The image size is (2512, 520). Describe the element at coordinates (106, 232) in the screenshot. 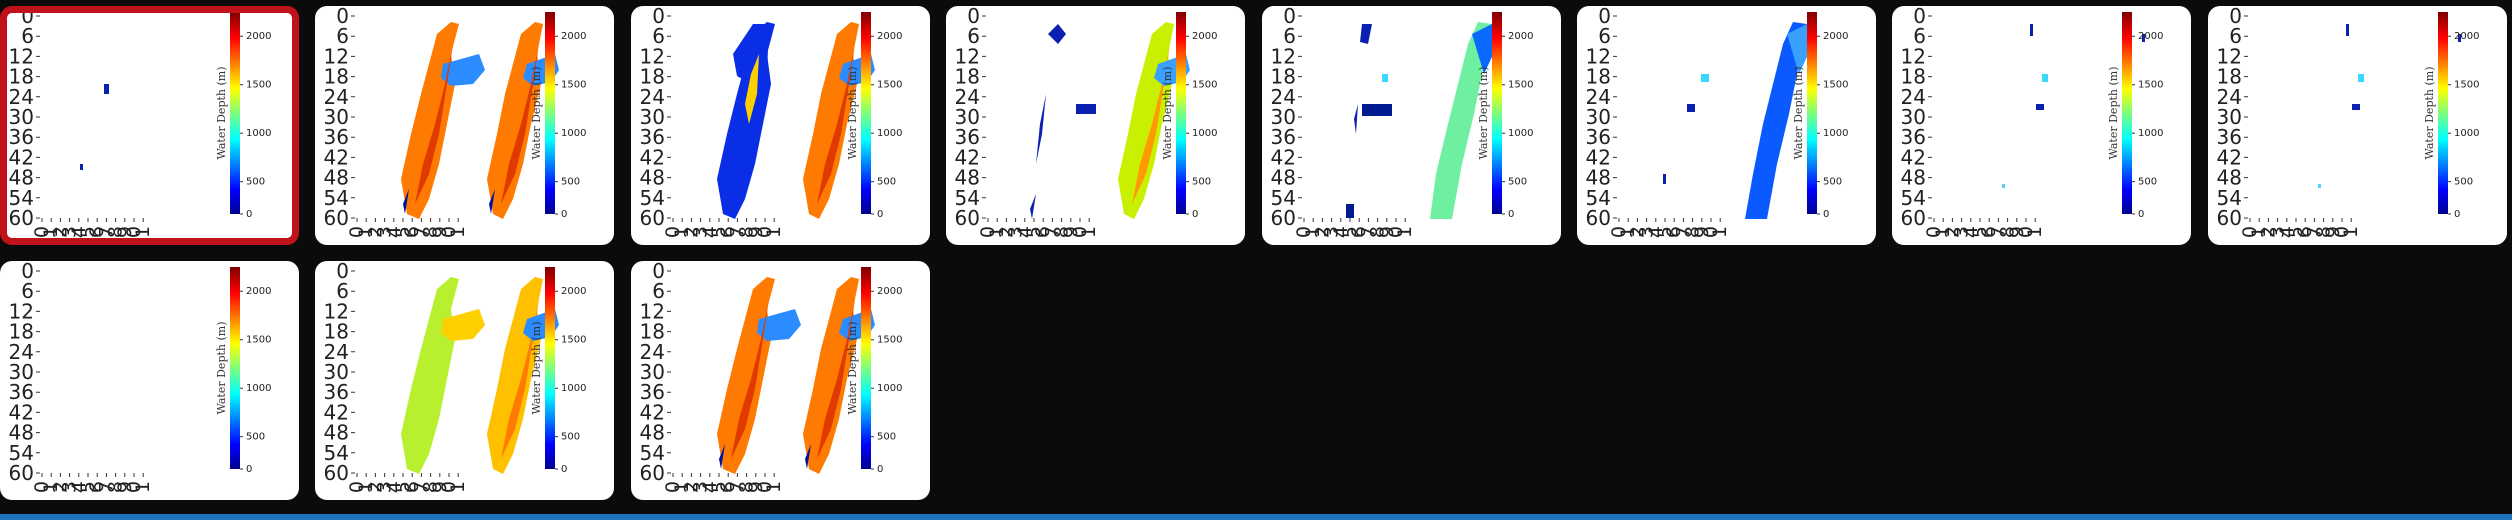

I see `x-tick-label: 7` at that location.